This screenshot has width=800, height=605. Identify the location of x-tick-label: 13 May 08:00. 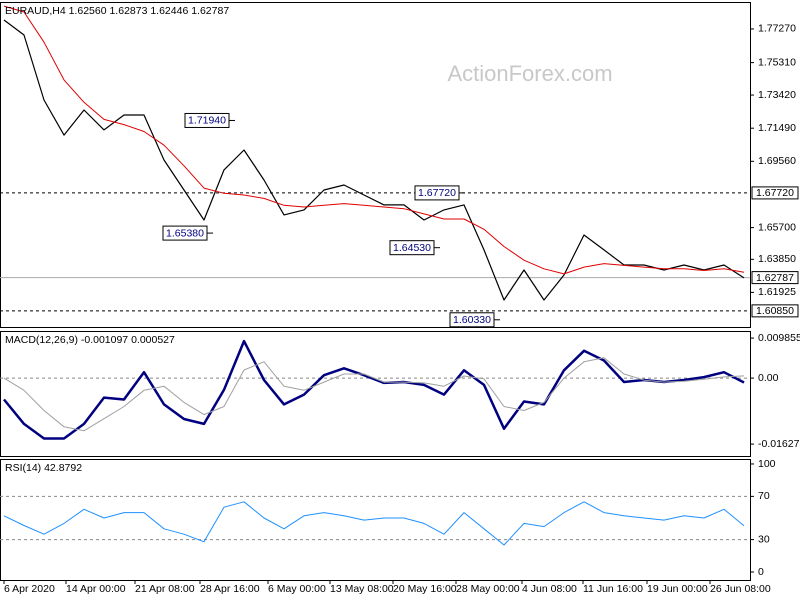
(362, 589).